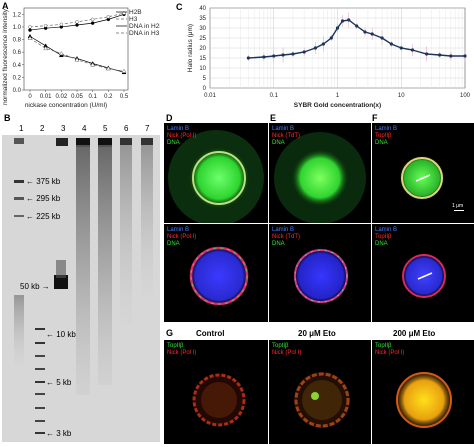  Describe the element at coordinates (173, 143) in the screenshot. I see `d-top-label-3: DNA` at that location.